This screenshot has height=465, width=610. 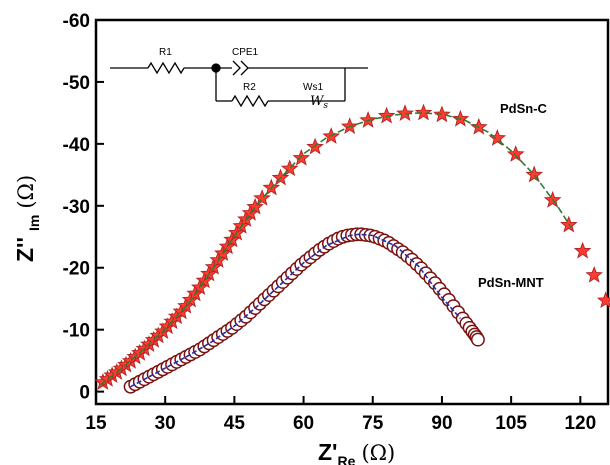 I want to click on y-tick-label: -40, so click(x=76, y=145).